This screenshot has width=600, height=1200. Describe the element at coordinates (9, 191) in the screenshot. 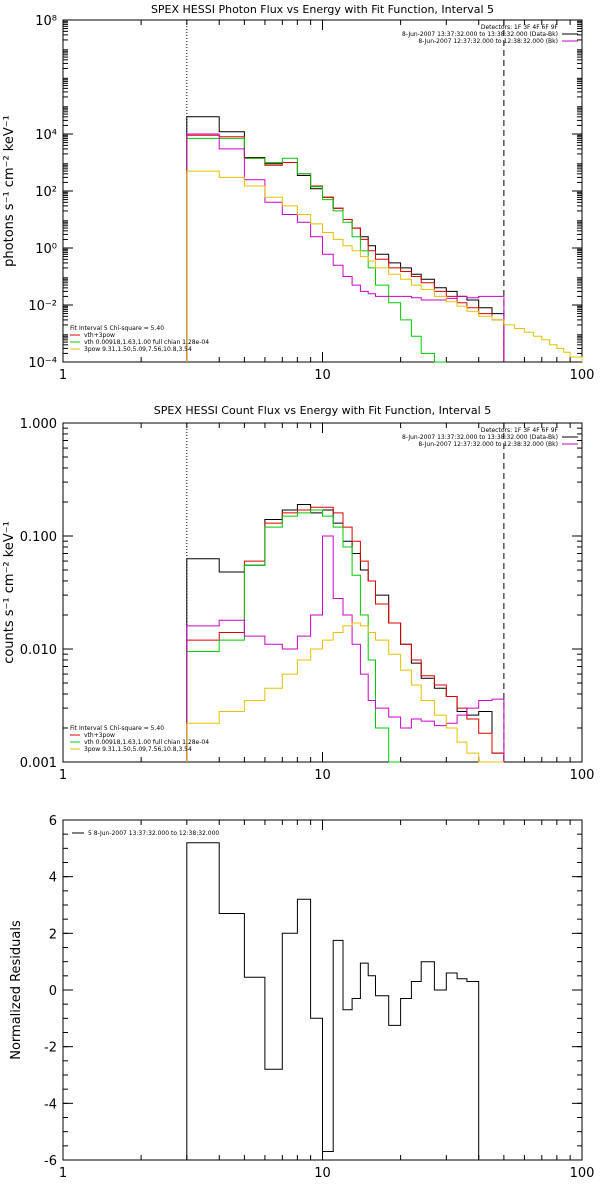

I see `y-axis-label: photons s⁻¹ cm⁻² keV⁻¹` at that location.